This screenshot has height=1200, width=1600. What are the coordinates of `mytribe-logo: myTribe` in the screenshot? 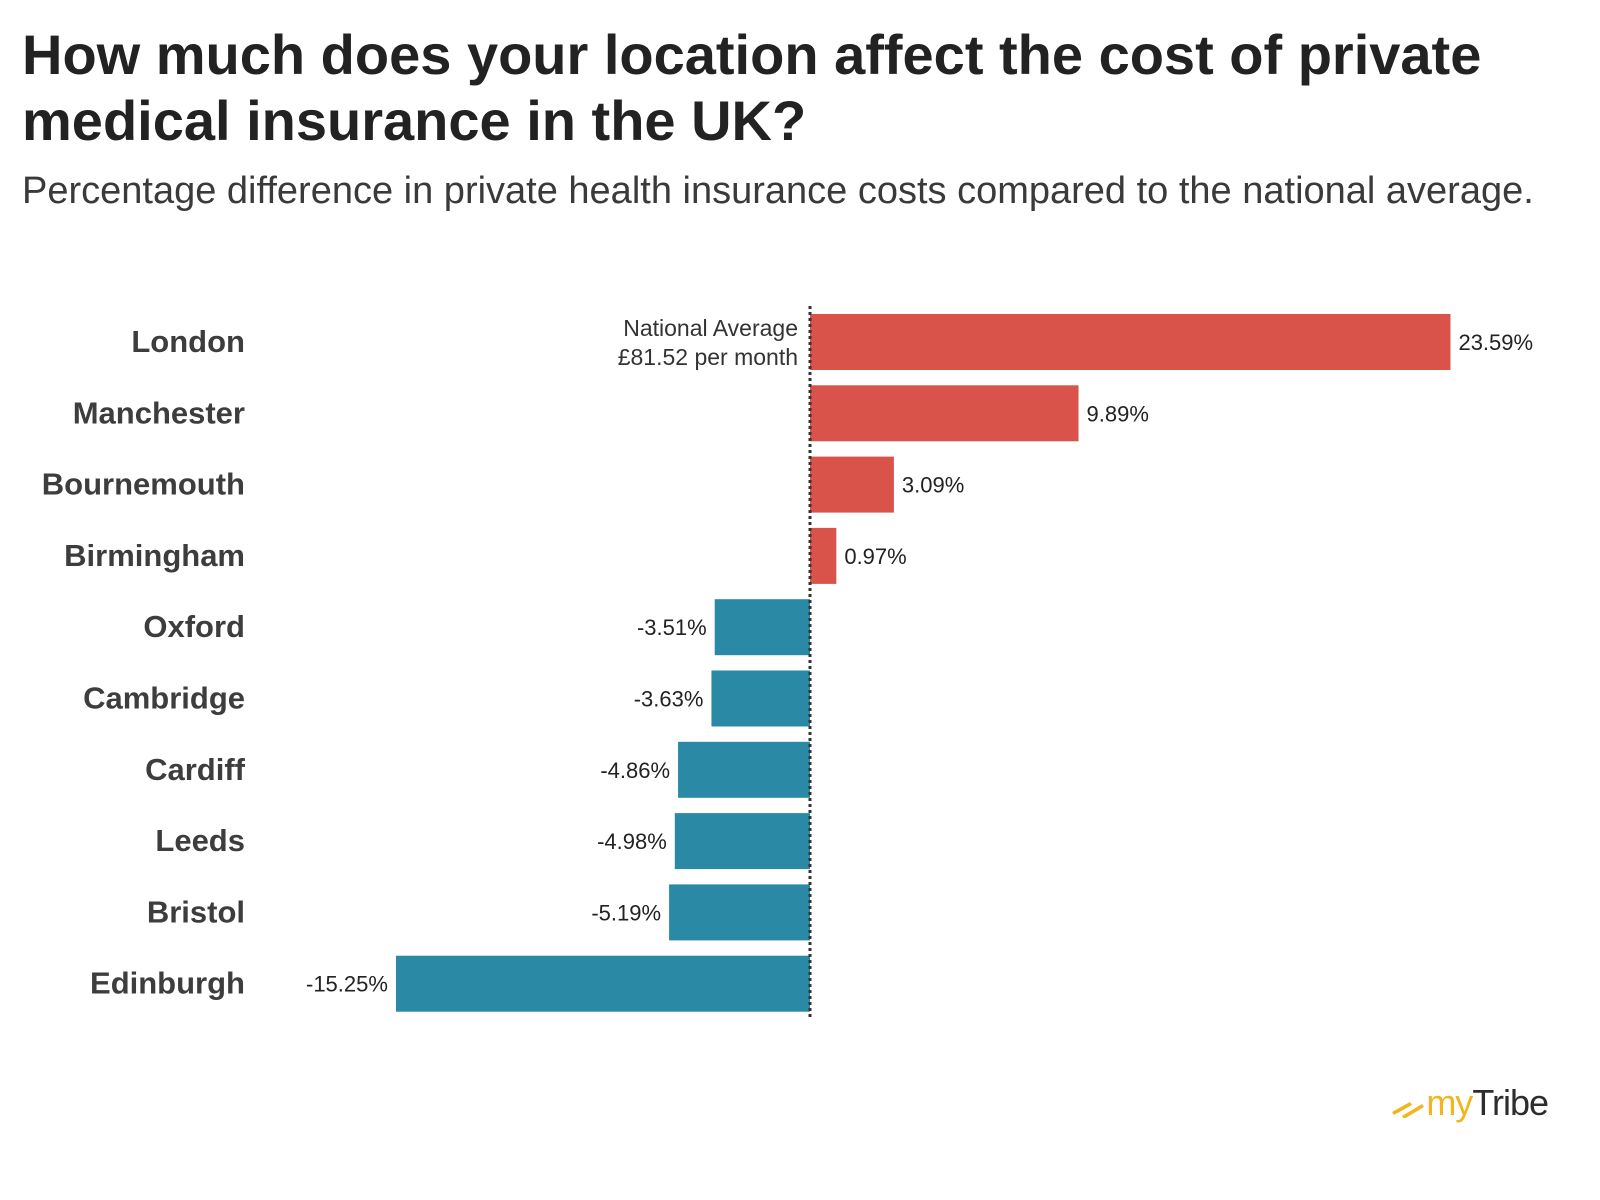 It's located at (1469, 1103).